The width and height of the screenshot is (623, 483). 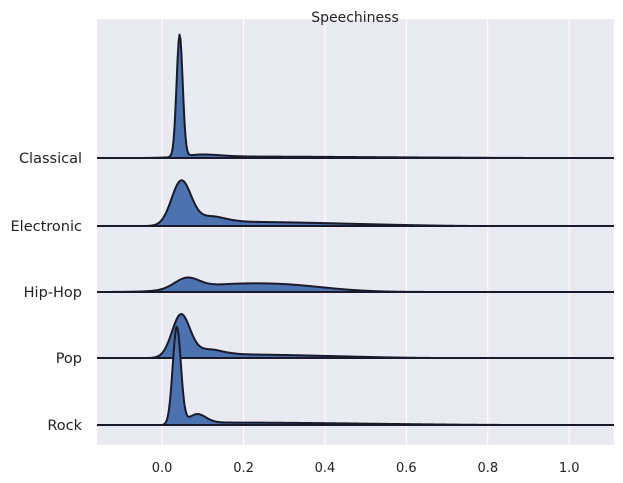 I want to click on category-label-electronic: Electronic, so click(x=47, y=227).